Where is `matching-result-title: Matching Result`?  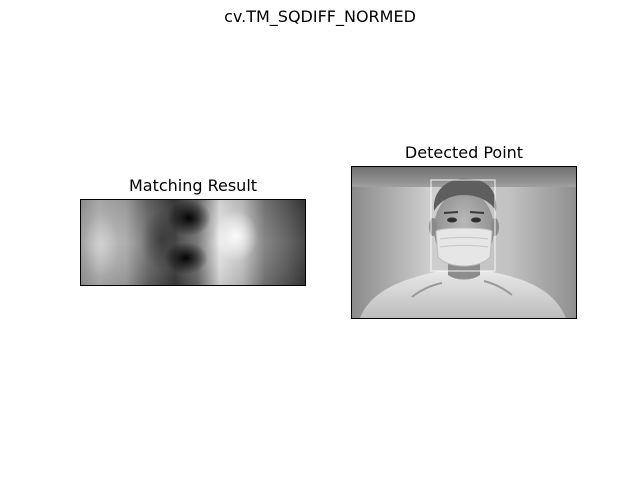 matching-result-title: Matching Result is located at coordinates (193, 185).